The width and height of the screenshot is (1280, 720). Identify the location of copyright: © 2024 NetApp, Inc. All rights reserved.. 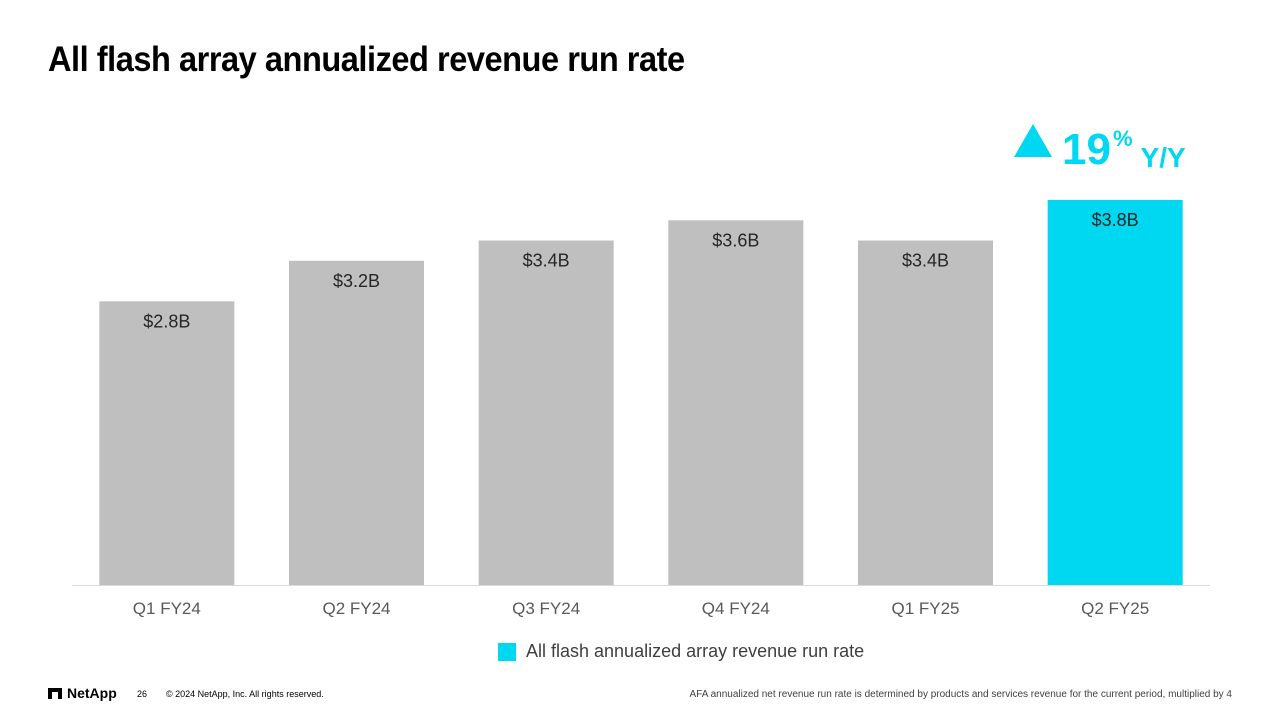
(245, 694).